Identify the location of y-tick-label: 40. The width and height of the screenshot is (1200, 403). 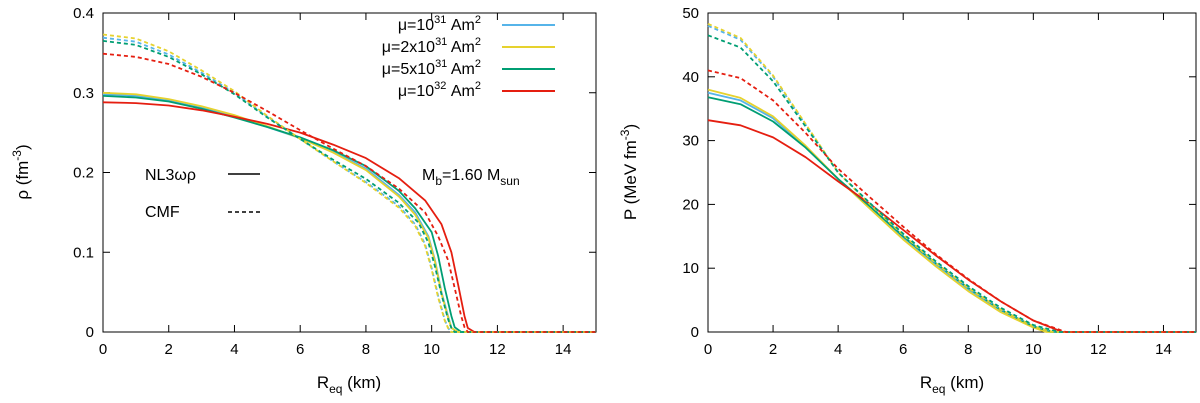
(690, 77).